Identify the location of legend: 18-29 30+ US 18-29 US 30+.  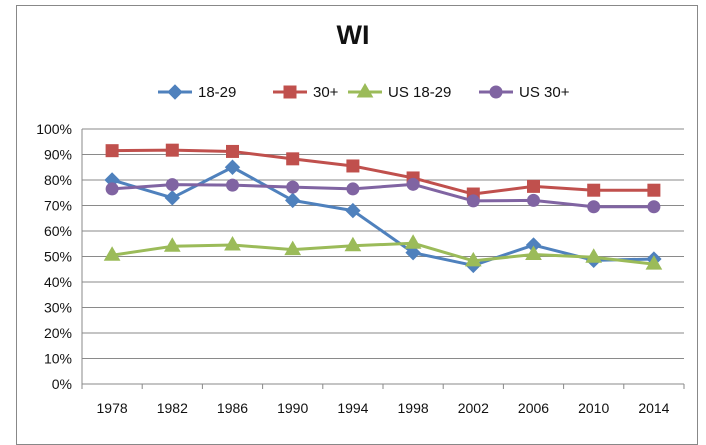
(364, 91).